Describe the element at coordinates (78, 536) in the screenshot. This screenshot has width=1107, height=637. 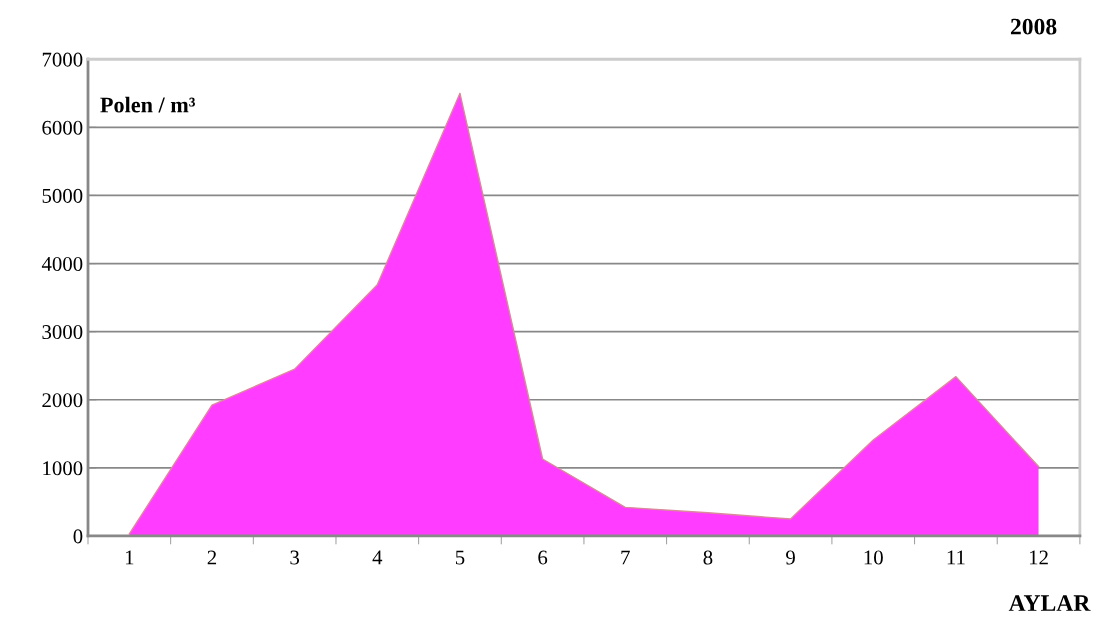
I see `y-tick-label: 0` at that location.